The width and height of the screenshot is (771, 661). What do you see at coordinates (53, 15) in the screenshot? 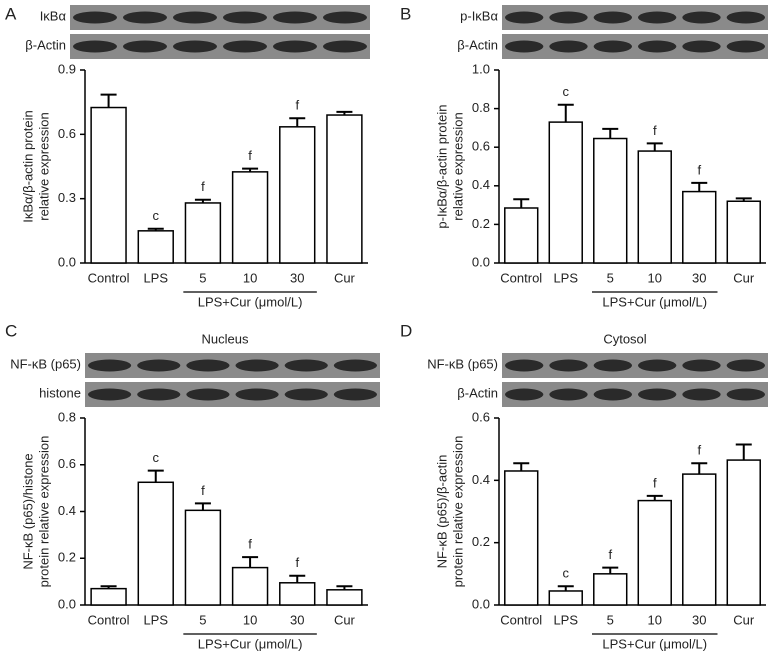
I see `blot-label: IκBα` at bounding box center [53, 15].